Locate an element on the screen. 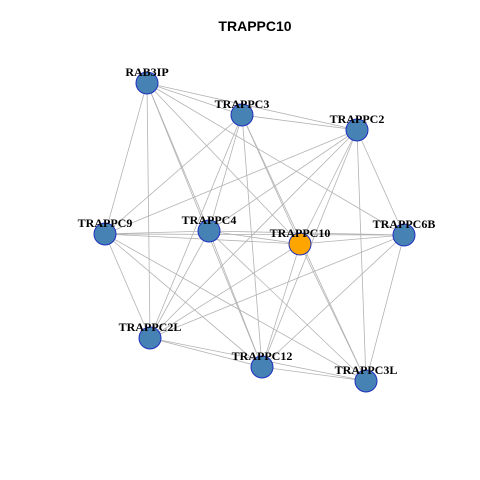 The width and height of the screenshot is (480, 480). node-label: TRAPPC4 is located at coordinates (209, 220).